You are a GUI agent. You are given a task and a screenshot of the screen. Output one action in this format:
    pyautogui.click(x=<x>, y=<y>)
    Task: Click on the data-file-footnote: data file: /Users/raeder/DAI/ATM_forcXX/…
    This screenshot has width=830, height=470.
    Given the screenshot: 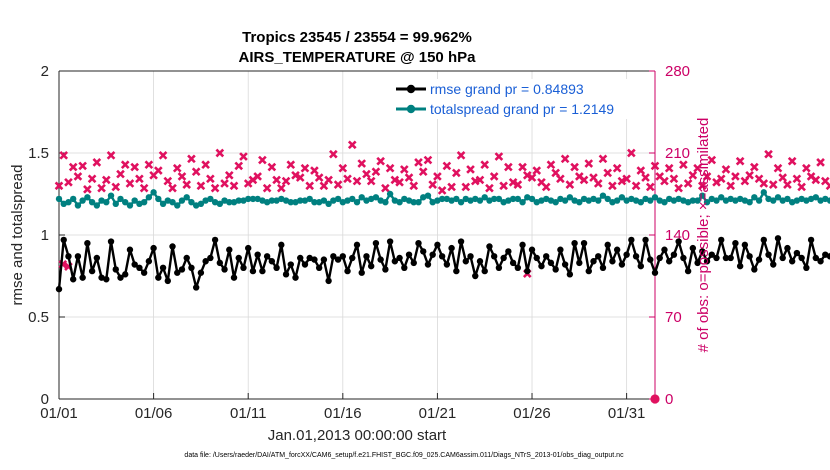 What is the action you would take?
    pyautogui.click(x=404, y=455)
    